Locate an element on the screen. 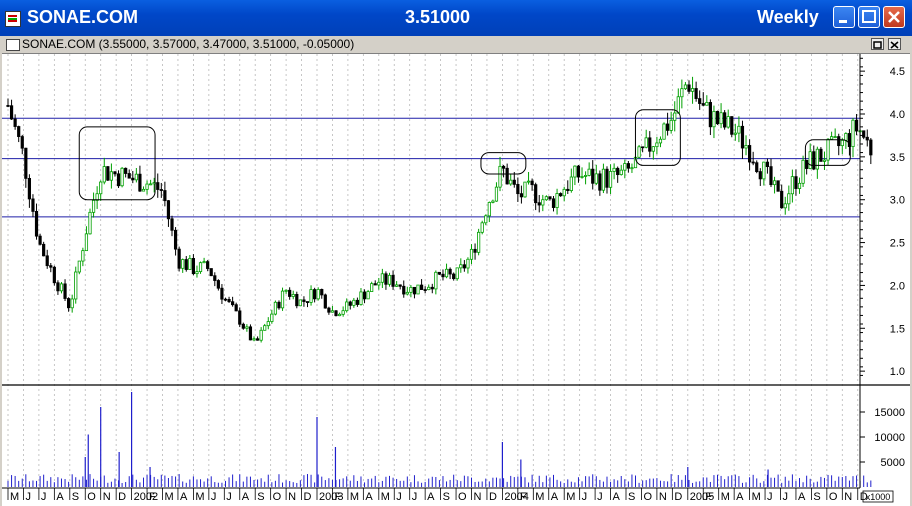 The image size is (912, 506). subwindow-icon is located at coordinates (13, 45).